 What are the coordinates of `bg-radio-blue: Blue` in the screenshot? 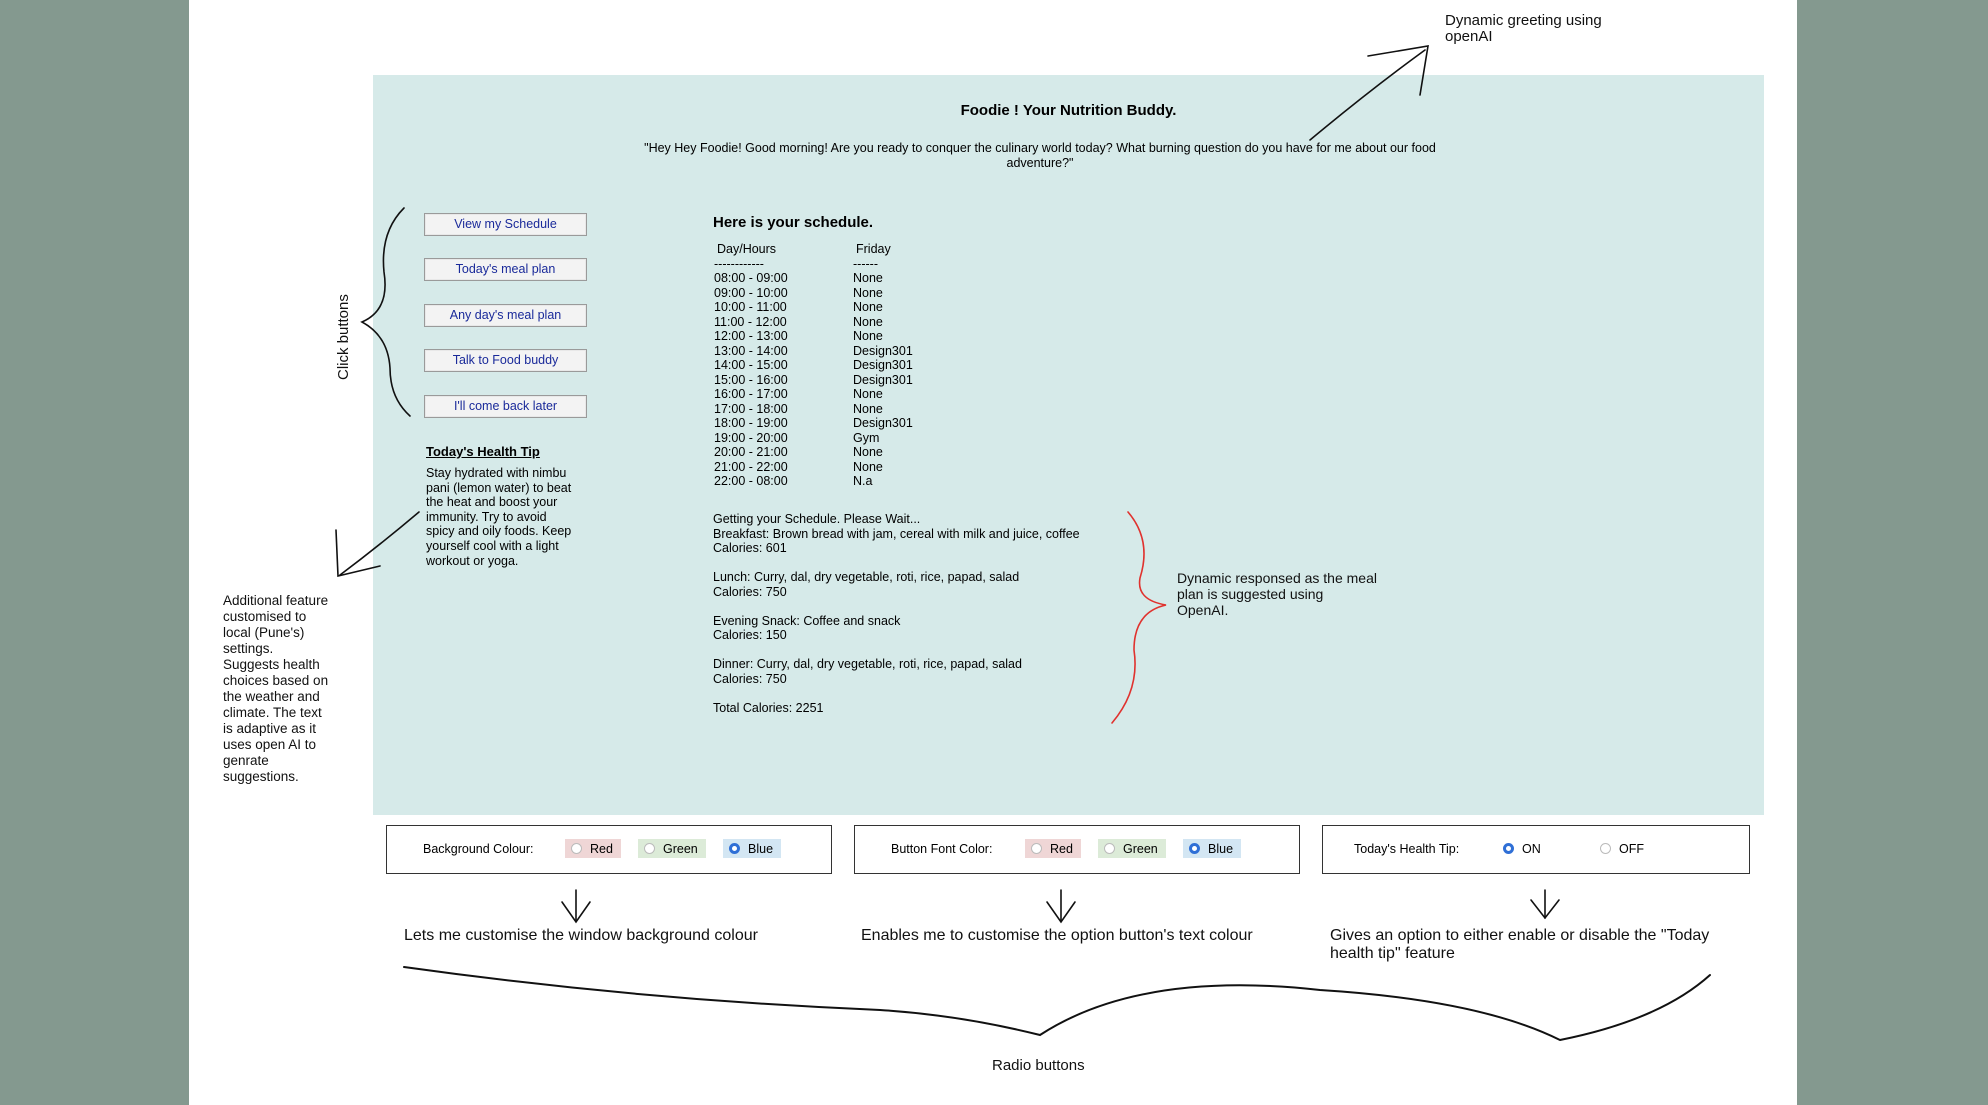 It's located at (752, 848).